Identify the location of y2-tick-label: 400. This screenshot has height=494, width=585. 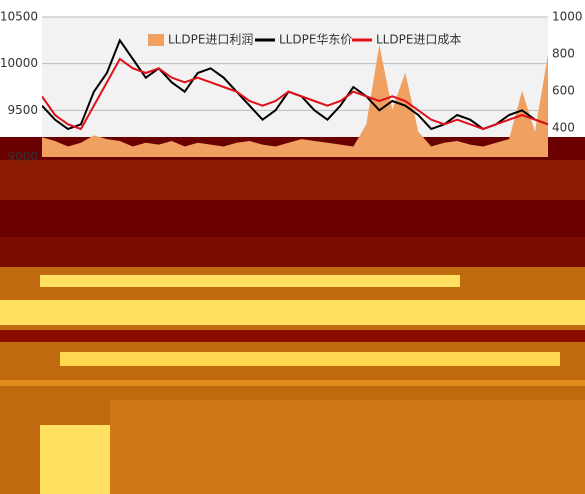
(563, 128).